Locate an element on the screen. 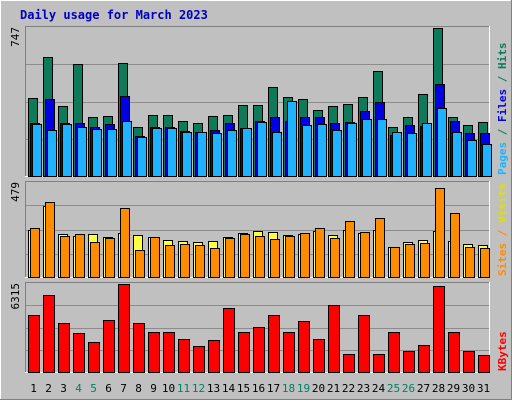  x-tick-label: 1 is located at coordinates (33, 388).